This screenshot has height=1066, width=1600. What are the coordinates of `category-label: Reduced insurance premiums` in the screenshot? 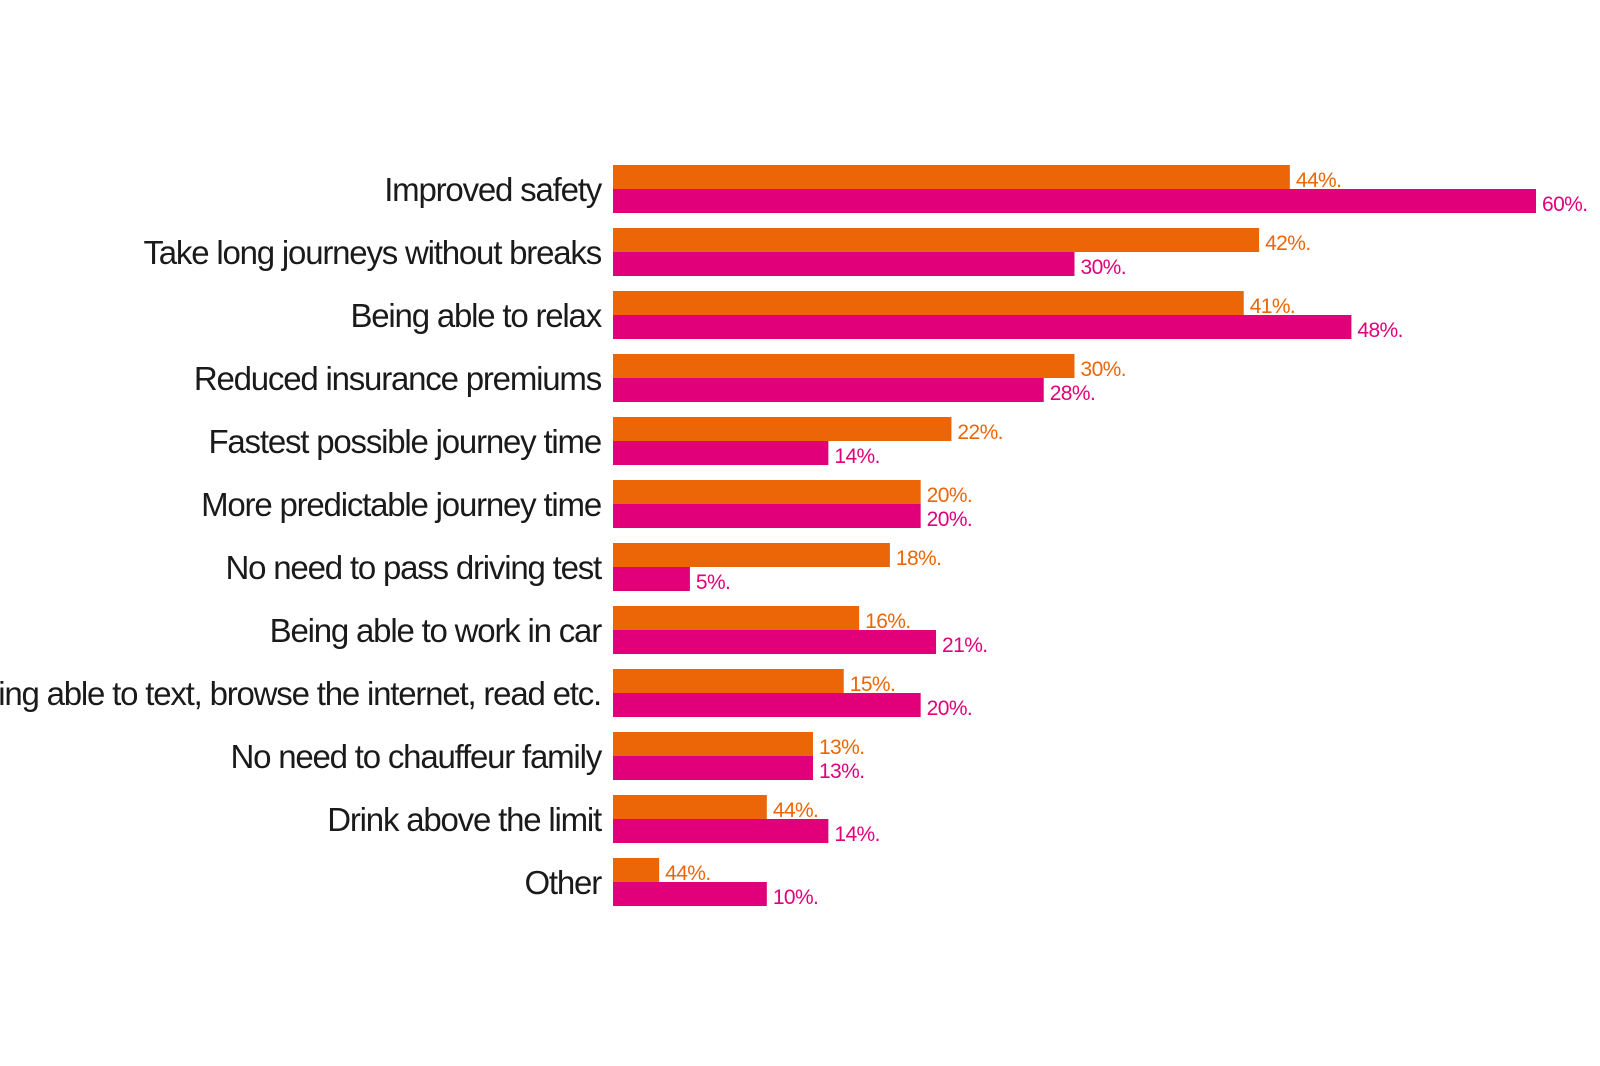 It's located at (398, 378).